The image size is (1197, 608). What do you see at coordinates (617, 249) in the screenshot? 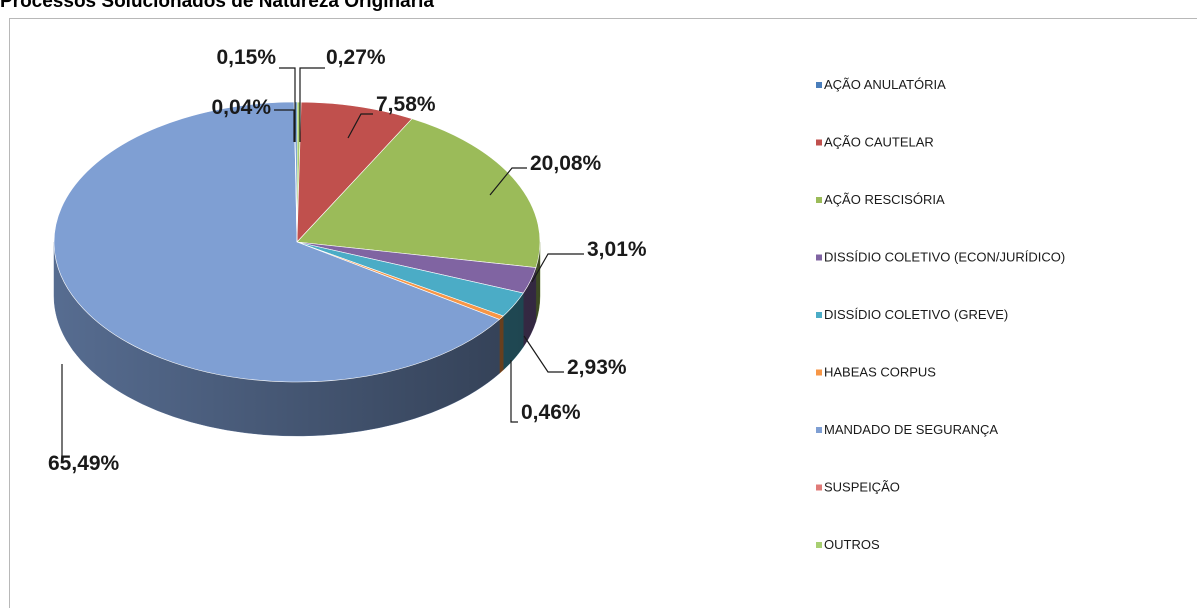
I see `data-label-dissi-dio-coletivo-econ-juri-dico: 3,01%` at bounding box center [617, 249].